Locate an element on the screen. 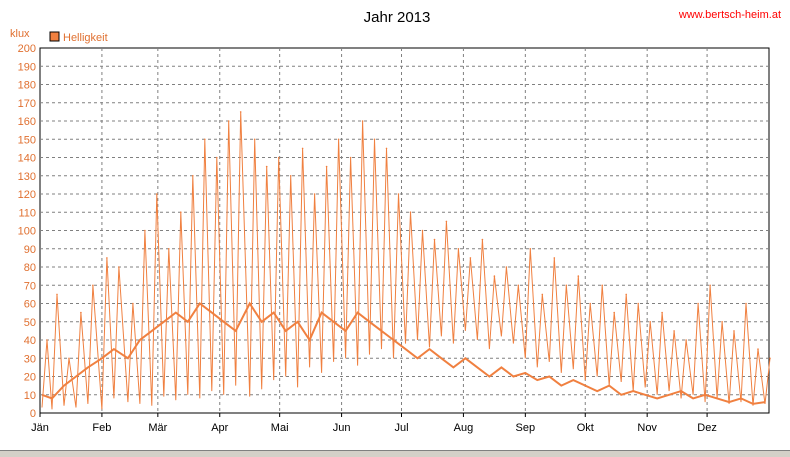  y-tick-label: 30 is located at coordinates (30, 359).